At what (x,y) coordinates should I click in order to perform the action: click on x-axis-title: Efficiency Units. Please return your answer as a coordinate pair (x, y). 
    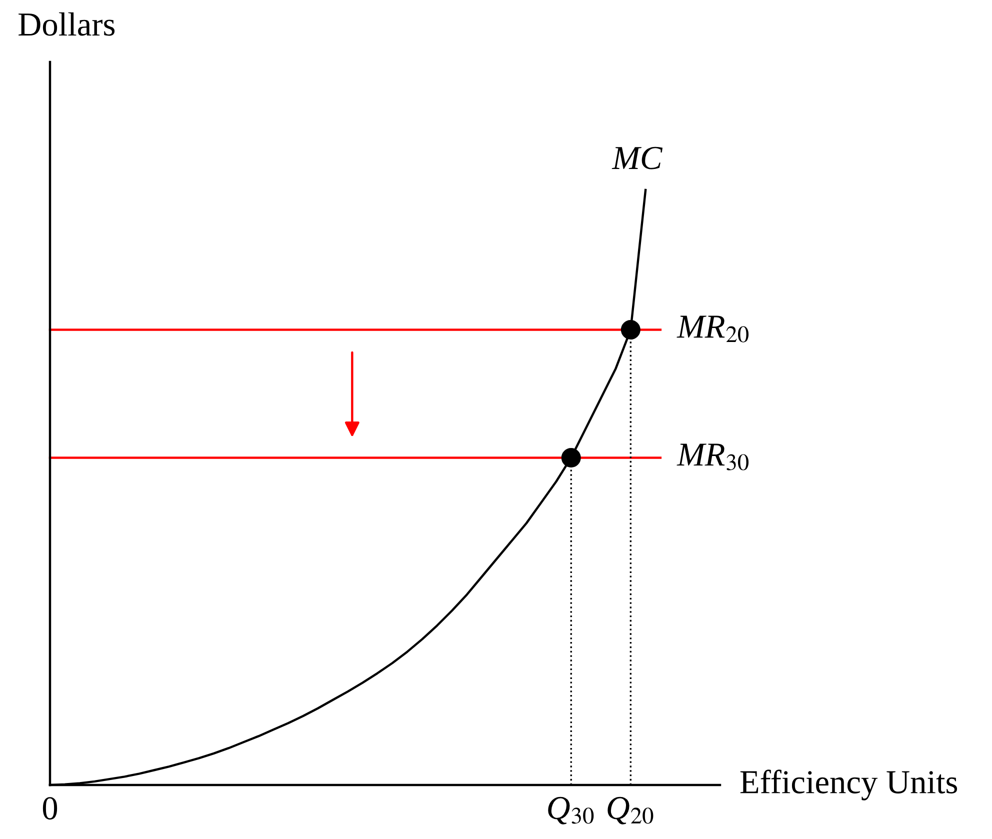
    Looking at the image, I should click on (849, 785).